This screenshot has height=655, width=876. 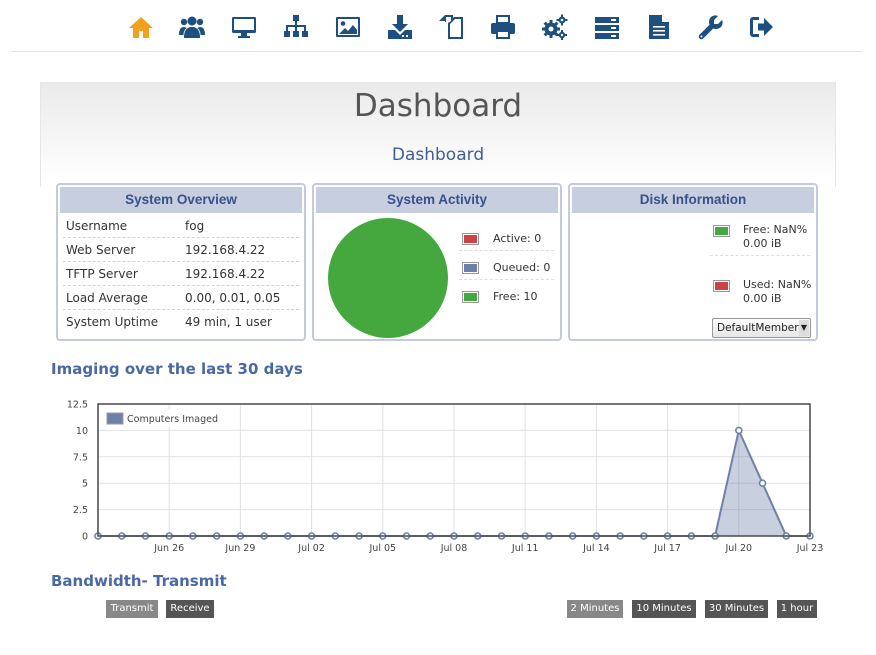 What do you see at coordinates (777, 284) in the screenshot?
I see `disk-used-label: Used: NaN%` at bounding box center [777, 284].